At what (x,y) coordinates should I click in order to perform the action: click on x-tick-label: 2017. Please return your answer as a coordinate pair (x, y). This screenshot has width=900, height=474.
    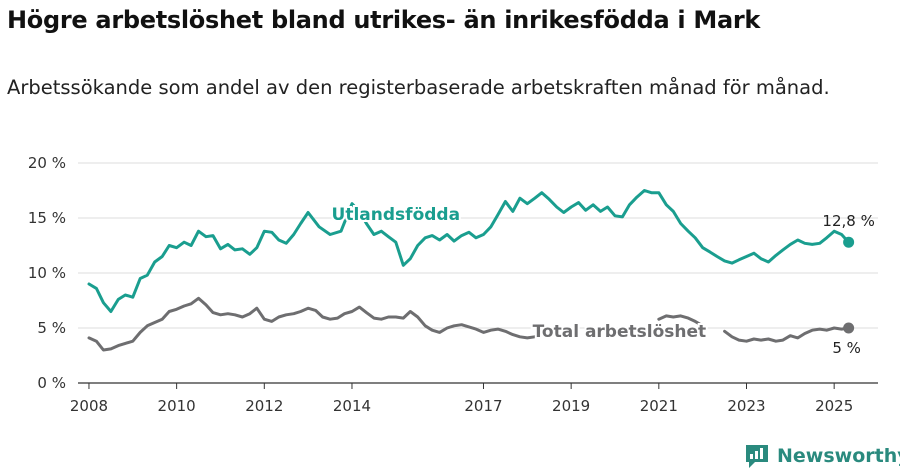
    Looking at the image, I should click on (483, 406).